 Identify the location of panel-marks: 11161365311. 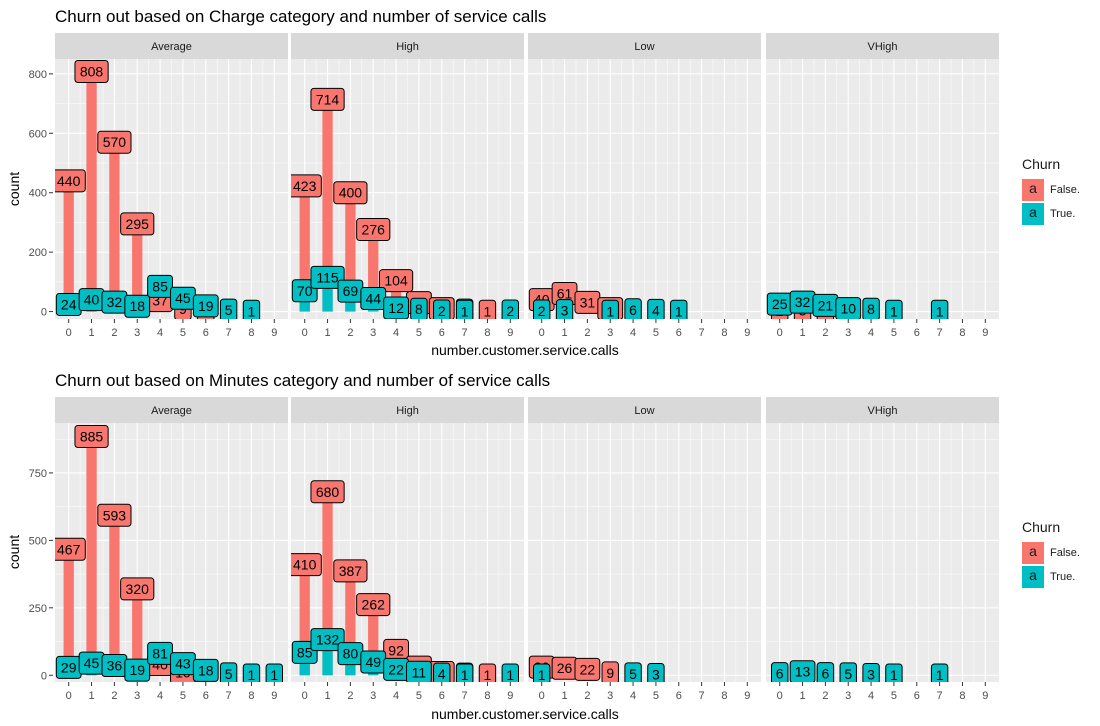
(860, 671).